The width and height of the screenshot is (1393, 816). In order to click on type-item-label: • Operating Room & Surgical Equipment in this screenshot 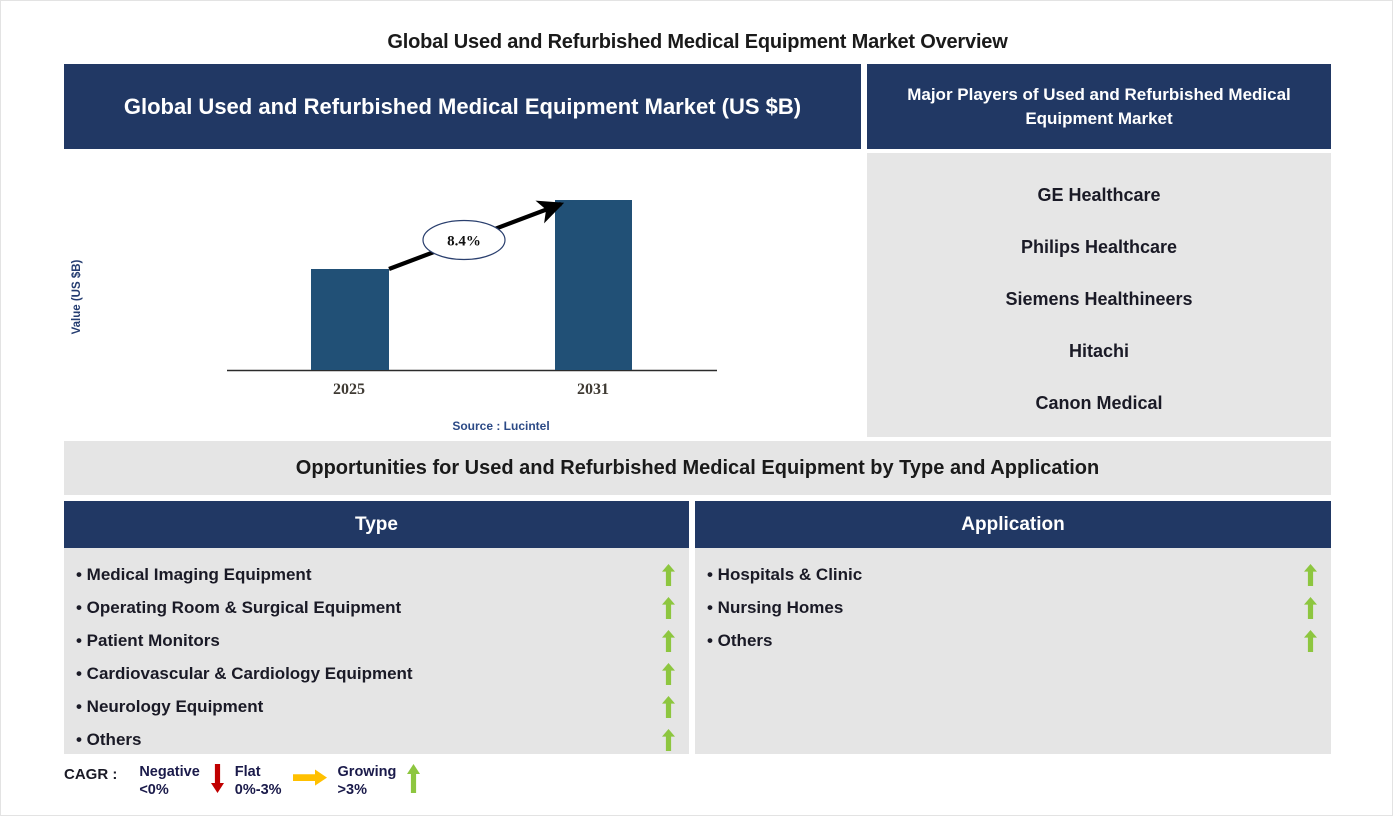, I will do `click(239, 607)`.